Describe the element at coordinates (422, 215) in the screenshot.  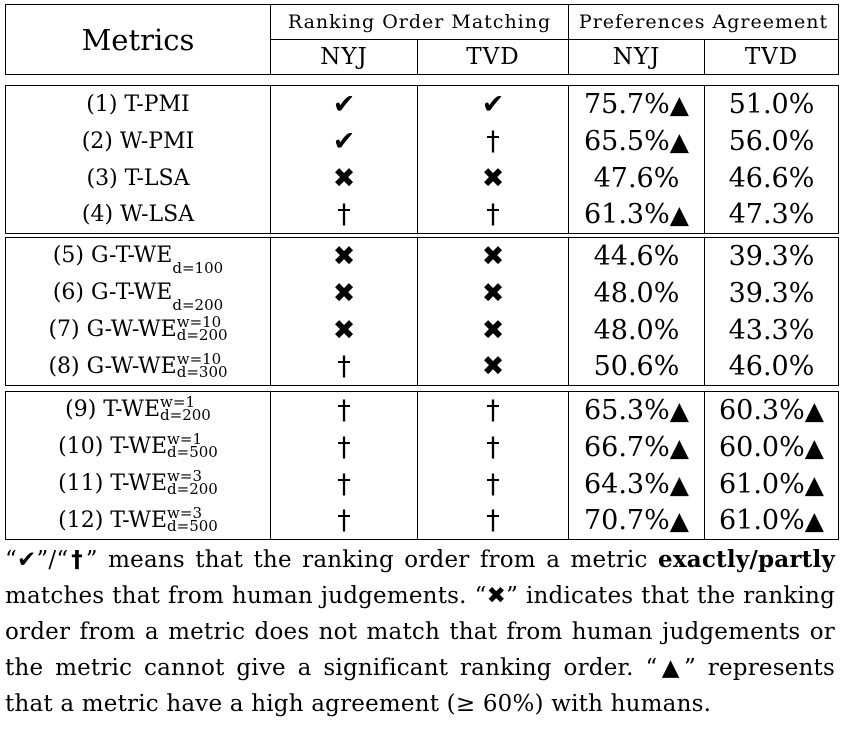
I see `table-row: (4) W-LSA † † 61.3%▲ 47.3%` at that location.